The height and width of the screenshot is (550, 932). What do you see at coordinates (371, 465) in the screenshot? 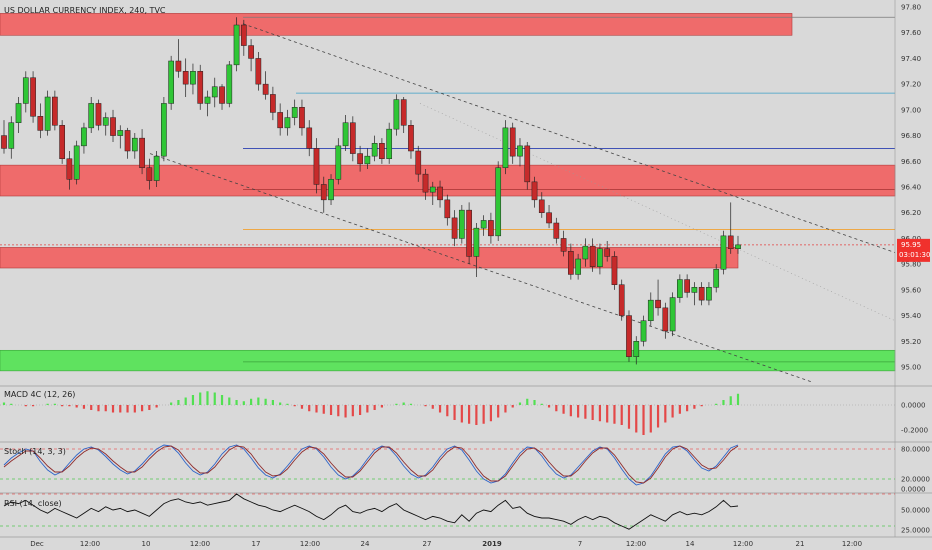
I see `stoch-k-line` at bounding box center [371, 465].